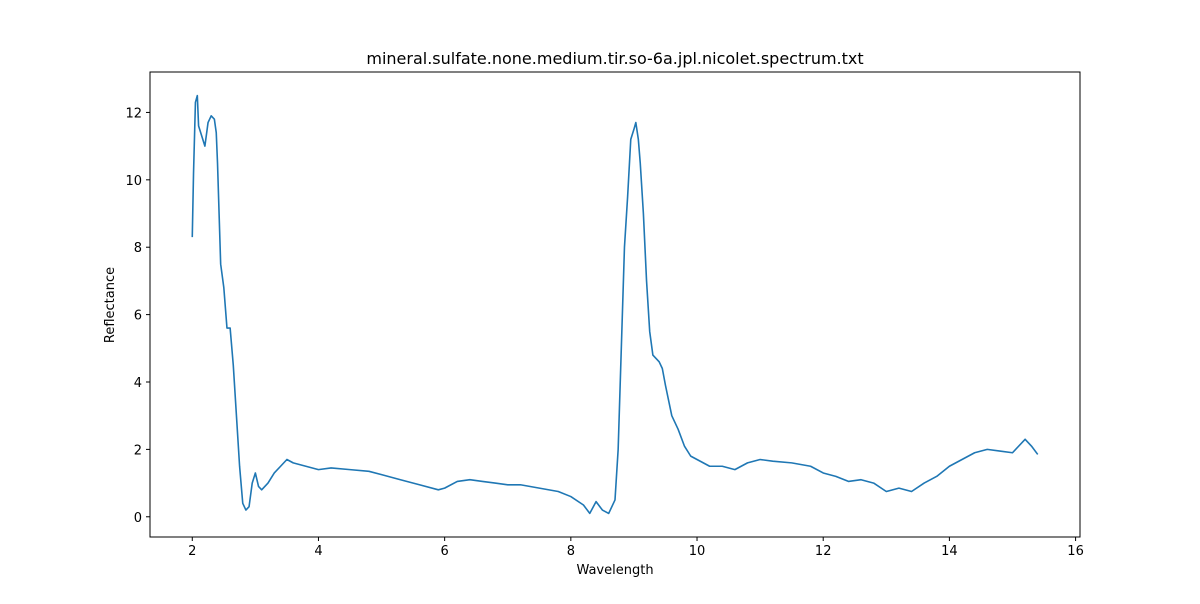  Describe the element at coordinates (1075, 551) in the screenshot. I see `x-tick-label: 16` at that location.